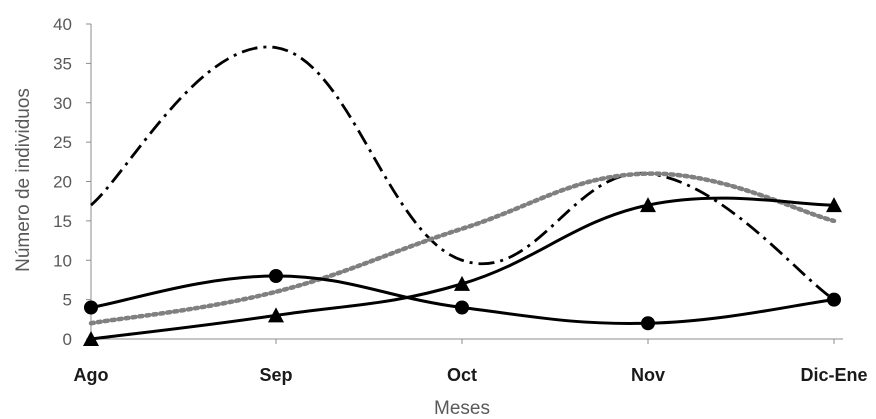 The width and height of the screenshot is (876, 419). Describe the element at coordinates (275, 375) in the screenshot. I see `x-tick-label: Sep` at that location.